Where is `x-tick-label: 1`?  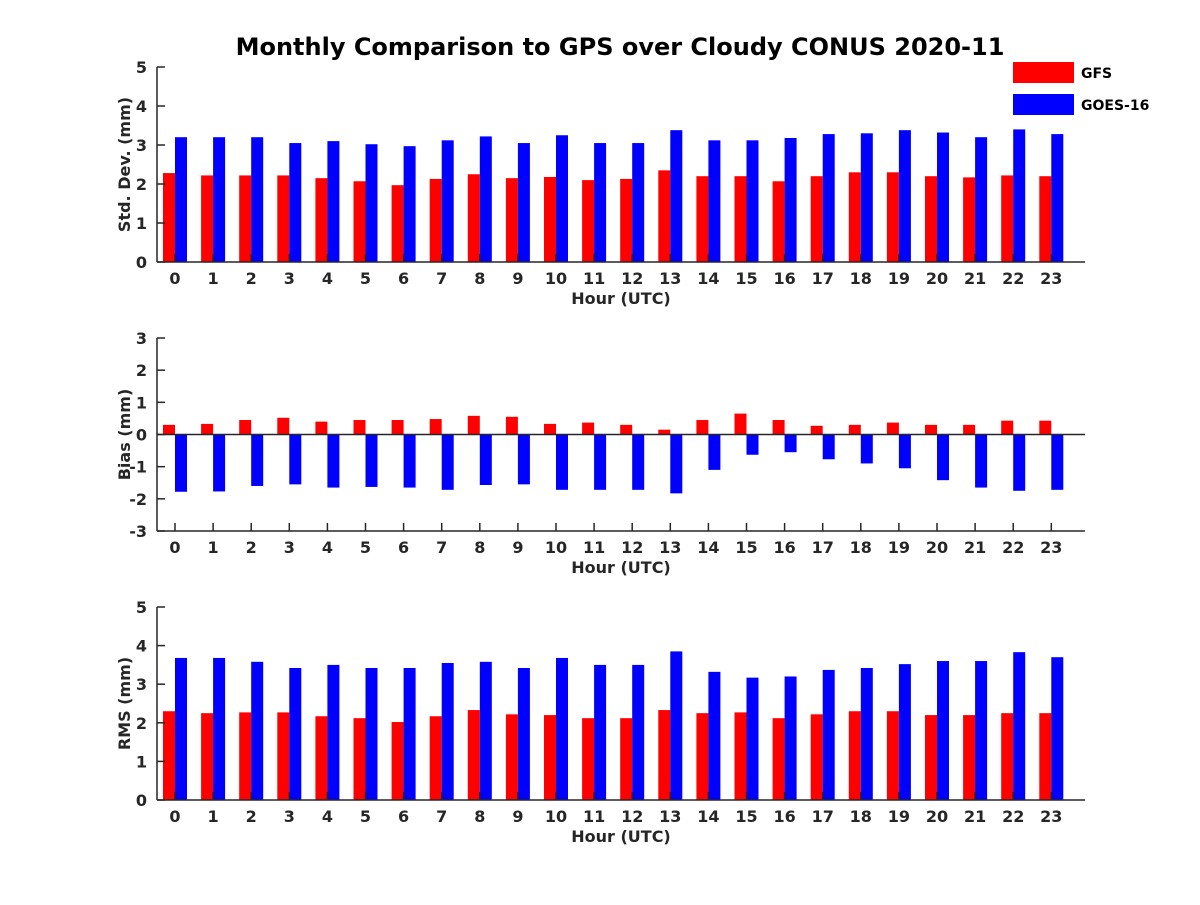
x-tick-label: 1 is located at coordinates (213, 278).